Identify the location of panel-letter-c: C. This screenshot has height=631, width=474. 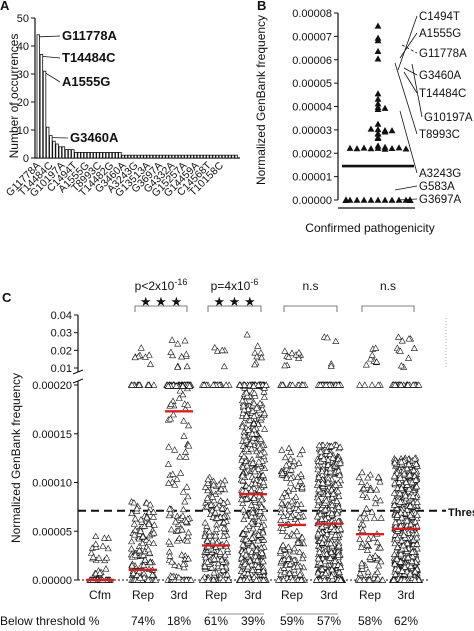
(7, 297).